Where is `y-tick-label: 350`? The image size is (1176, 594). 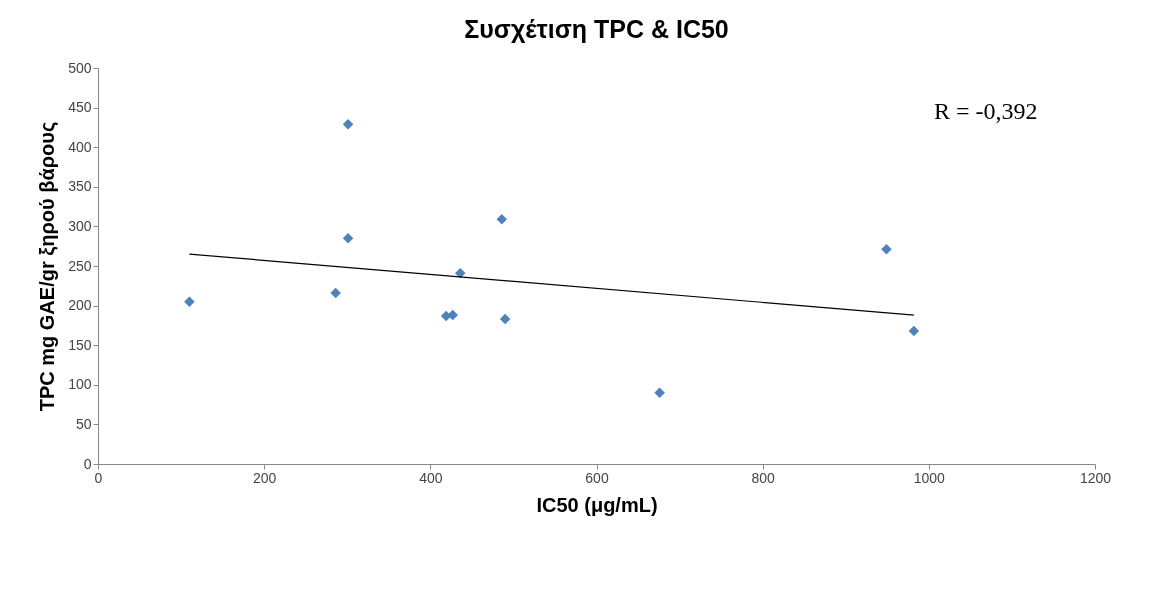 y-tick-label: 350 is located at coordinates (80, 186).